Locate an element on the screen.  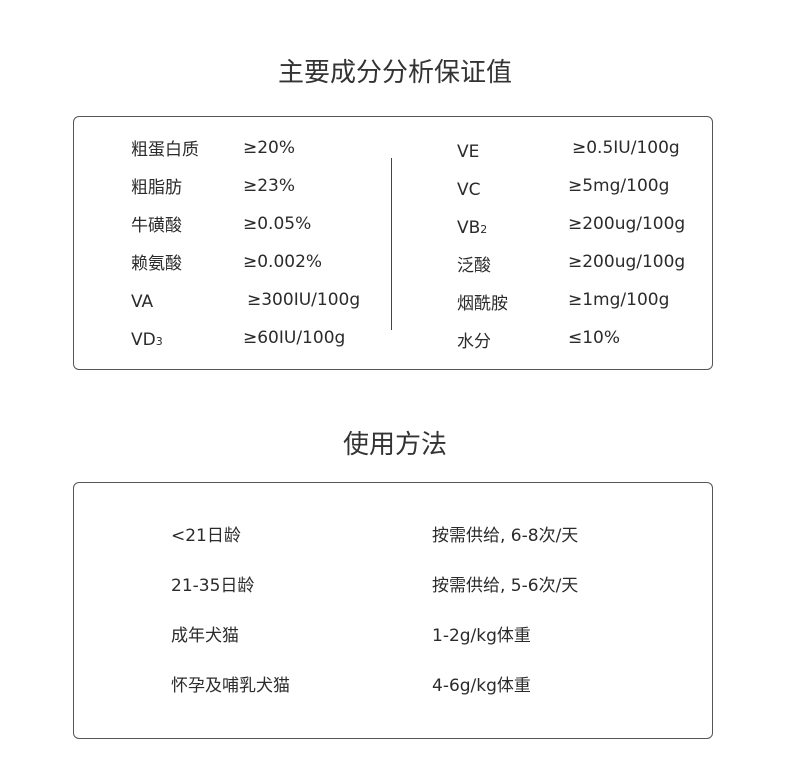
nutrient-label-text: VB is located at coordinates (469, 228).